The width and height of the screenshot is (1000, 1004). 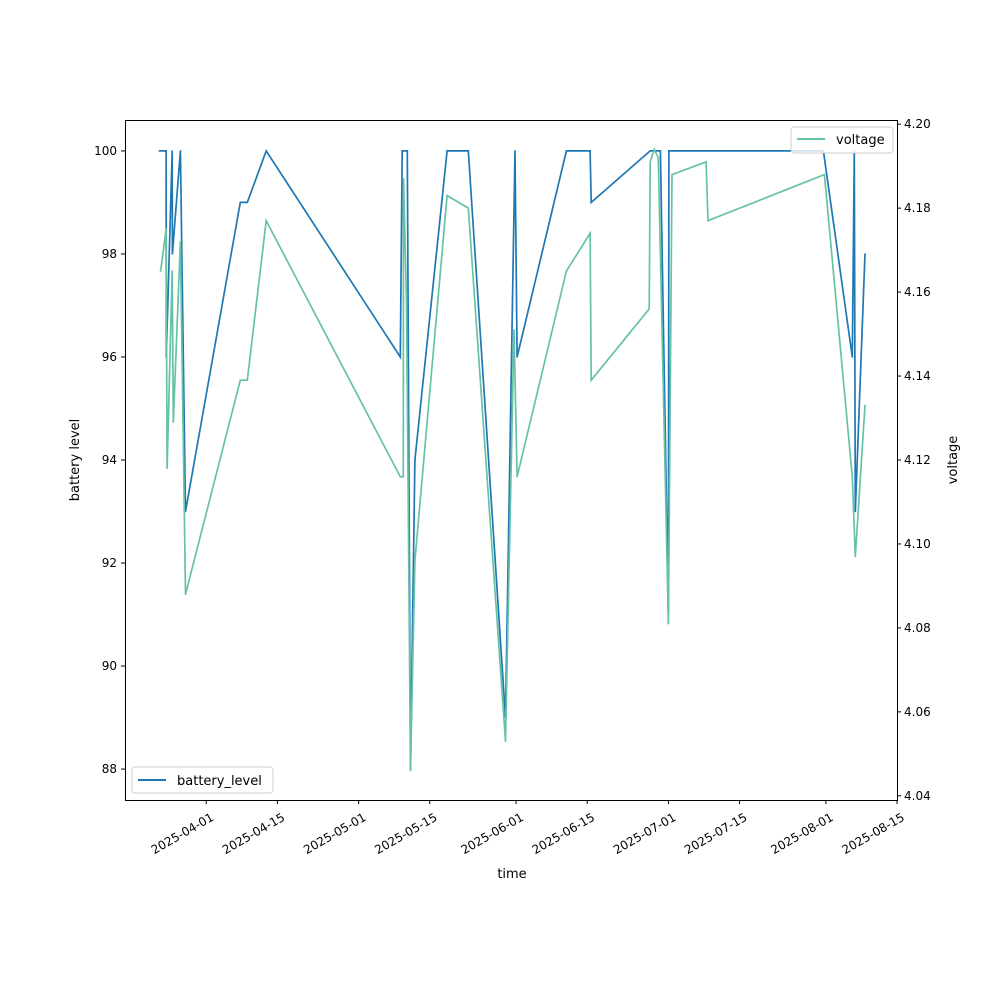 I want to click on x-tick-label: 2025-06-15, so click(x=563, y=833).